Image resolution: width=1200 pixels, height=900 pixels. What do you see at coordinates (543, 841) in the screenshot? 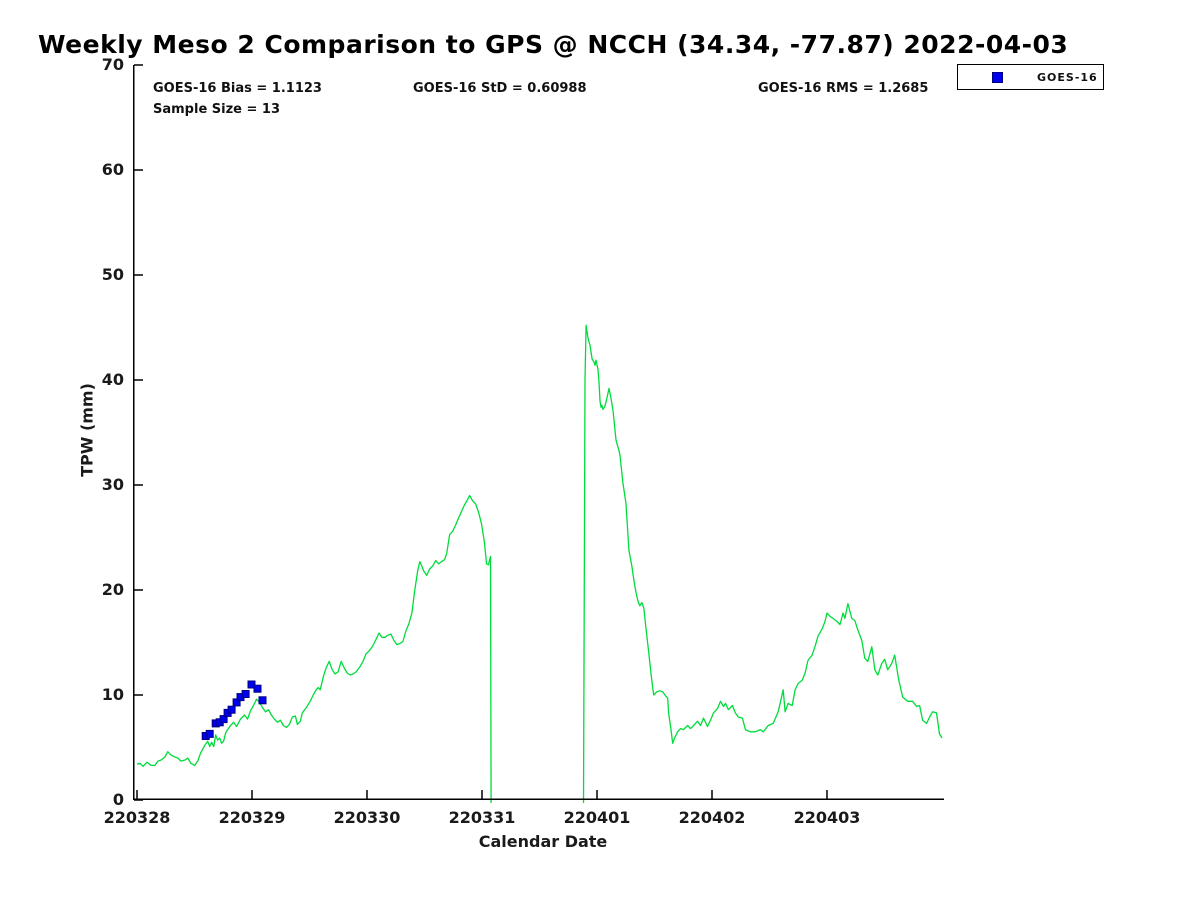
I see `x-axis-label: Calendar Date` at bounding box center [543, 841].